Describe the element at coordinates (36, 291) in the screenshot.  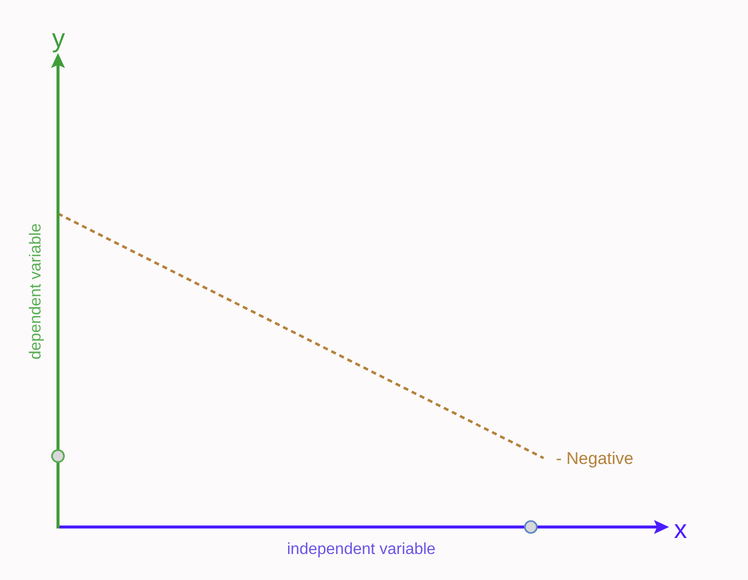
I see `y-axis-title: dependent variable` at that location.